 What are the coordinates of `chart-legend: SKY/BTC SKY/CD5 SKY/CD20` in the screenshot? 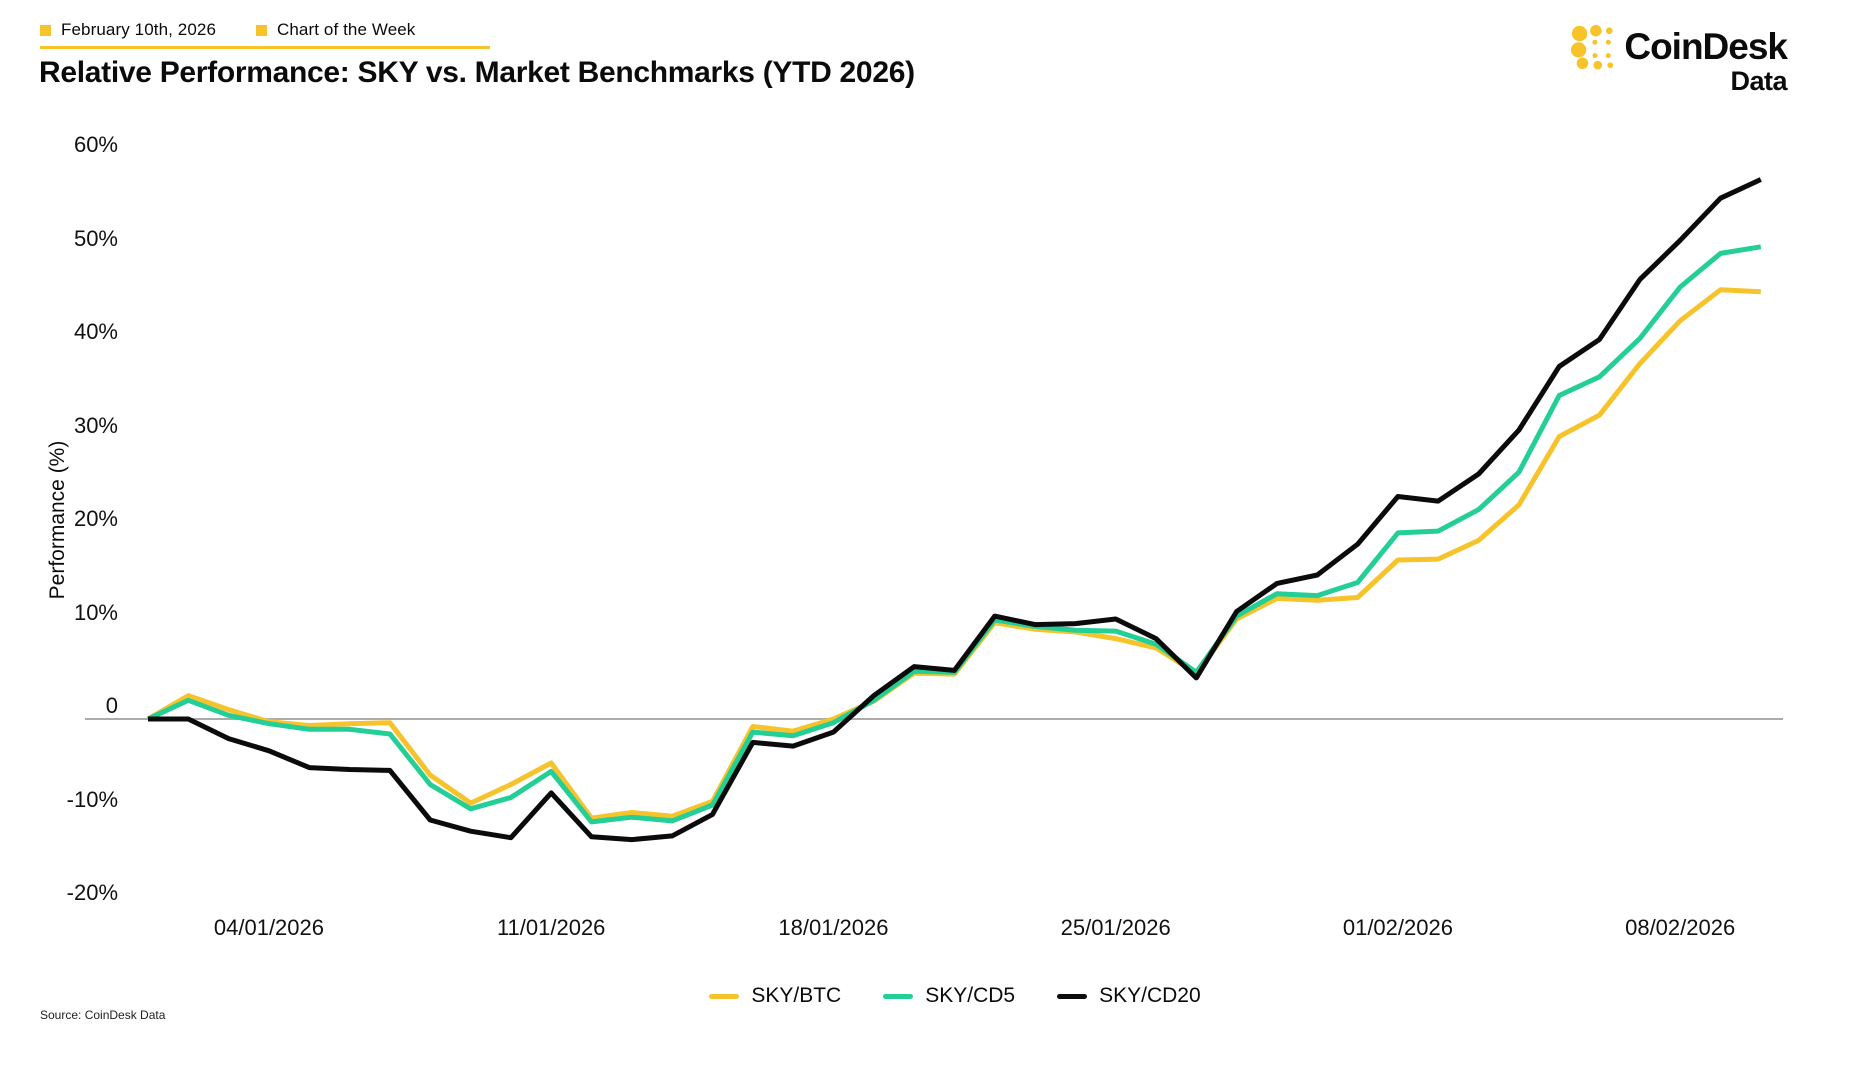 It's located at (955, 996).